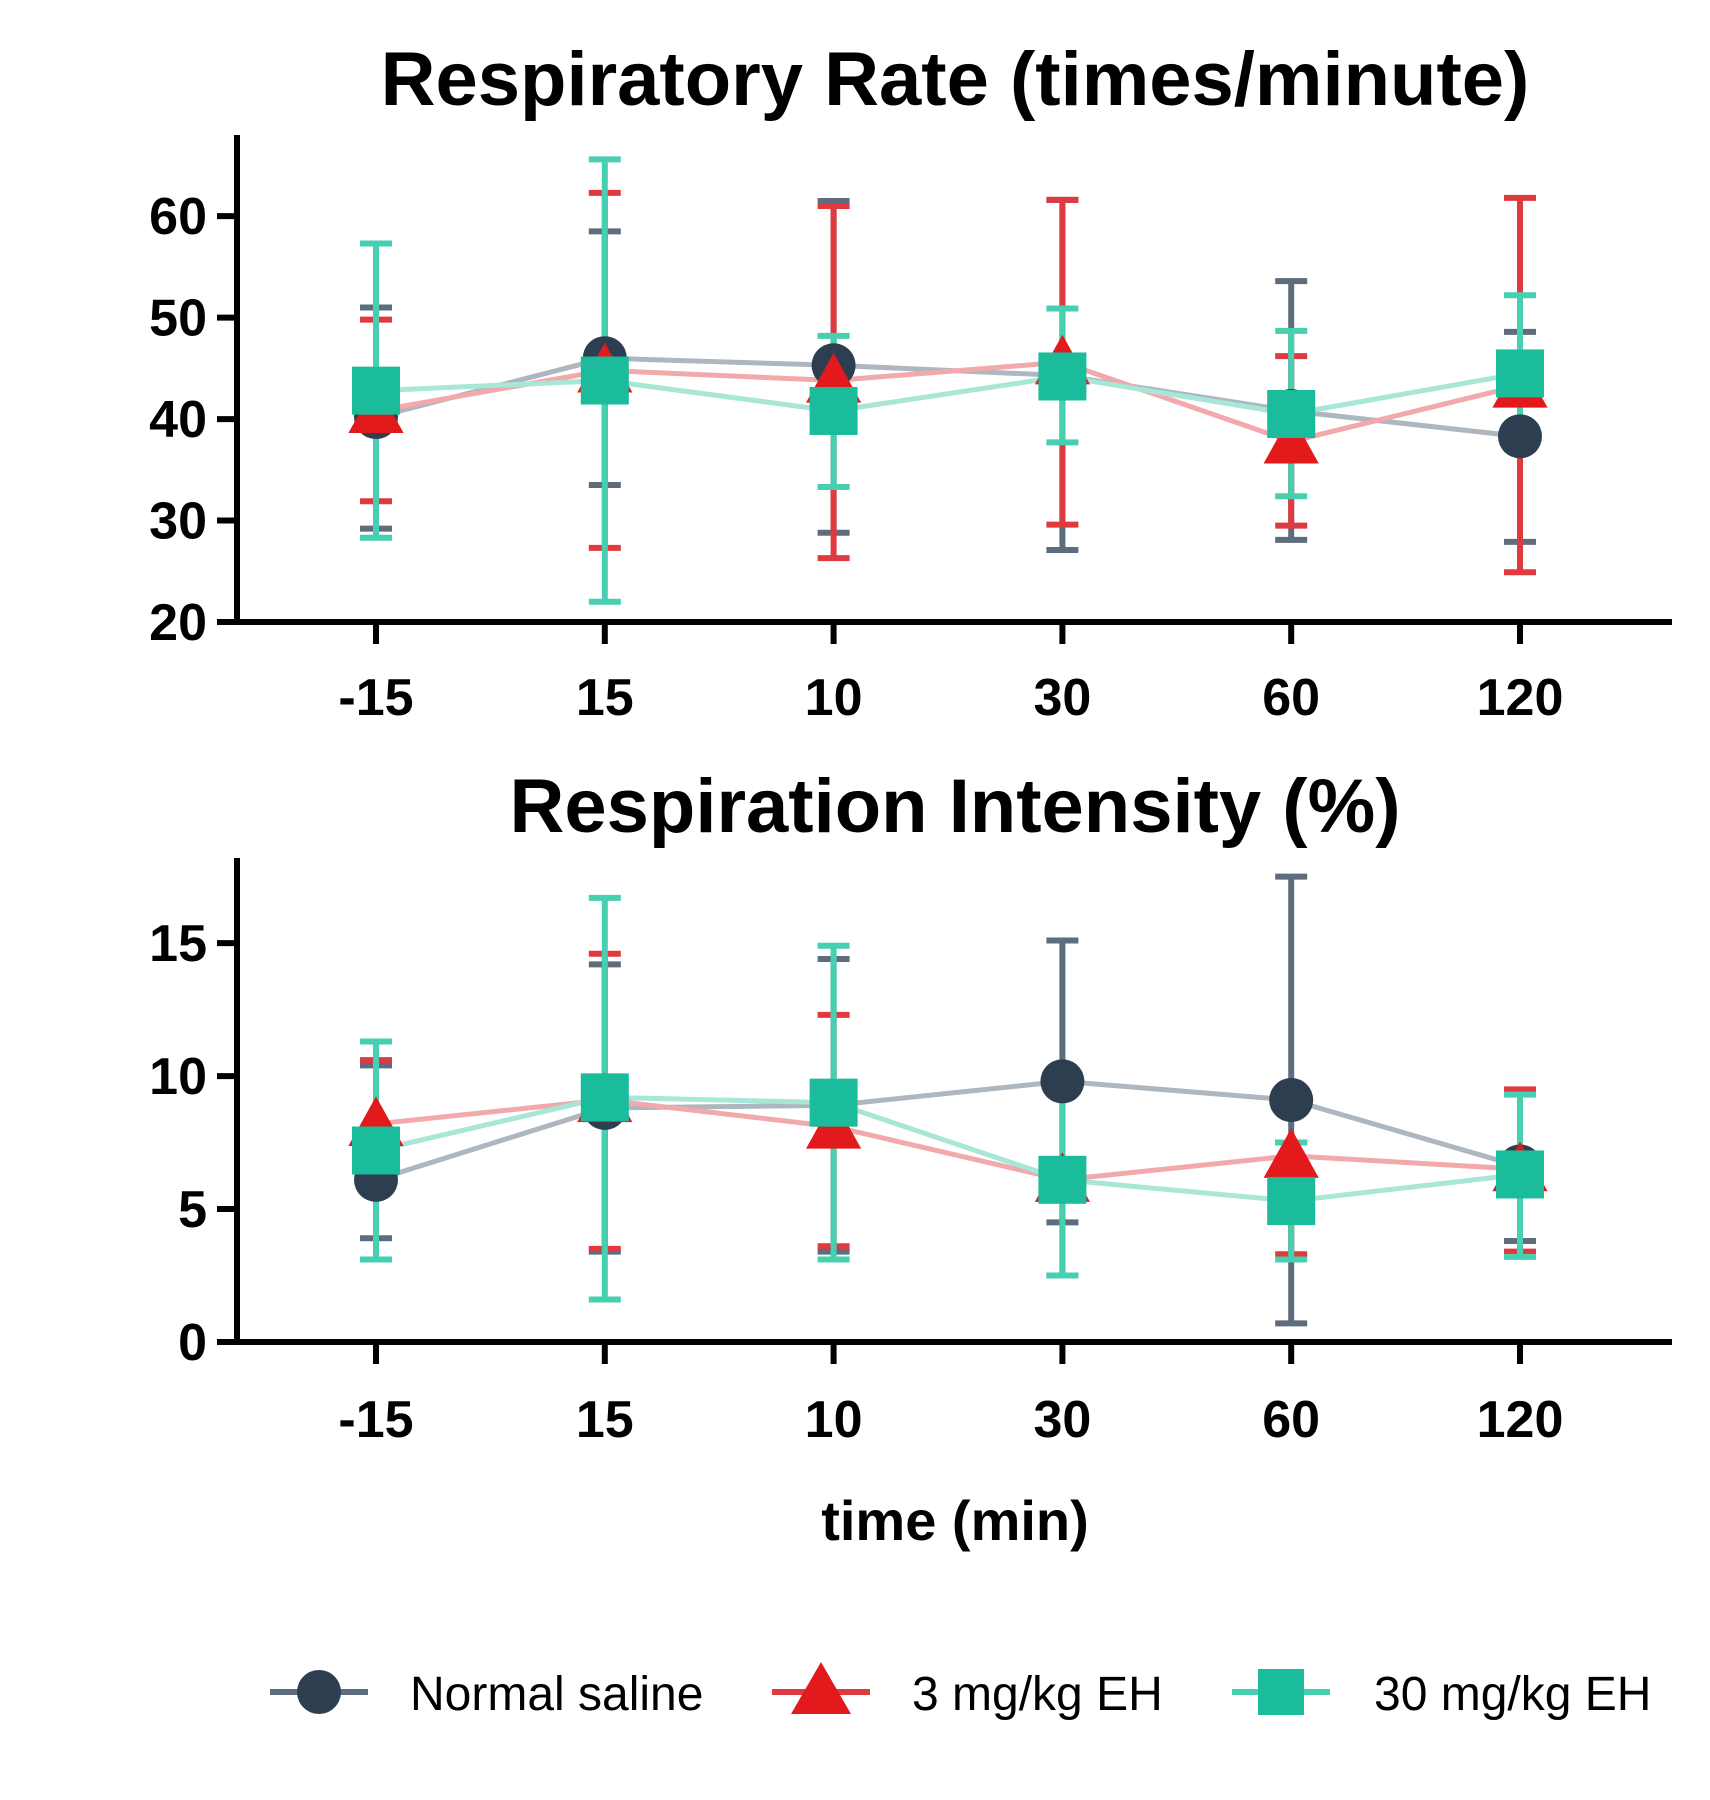  I want to click on chart-title: Respiration Intensity (%), so click(955, 806).